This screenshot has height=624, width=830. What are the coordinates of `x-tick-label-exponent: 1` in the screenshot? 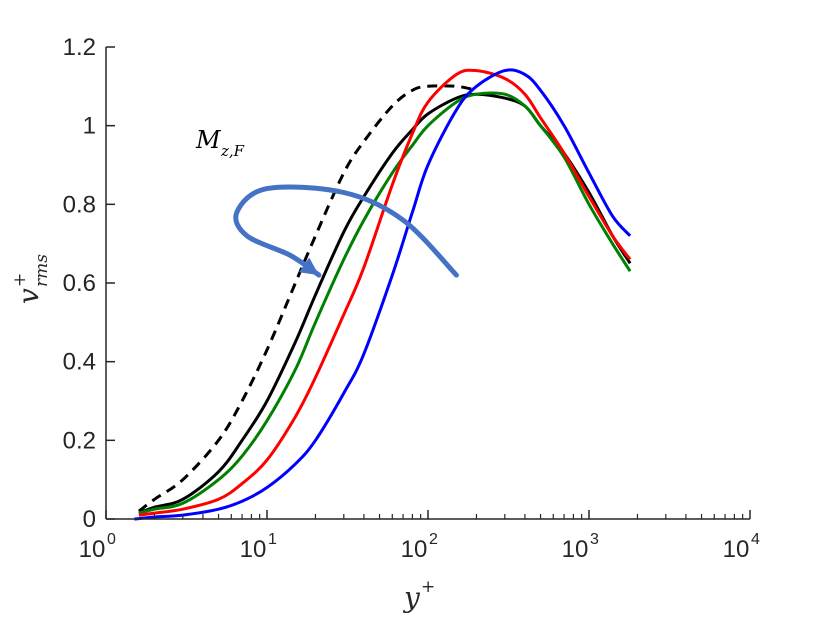 It's located at (272, 539).